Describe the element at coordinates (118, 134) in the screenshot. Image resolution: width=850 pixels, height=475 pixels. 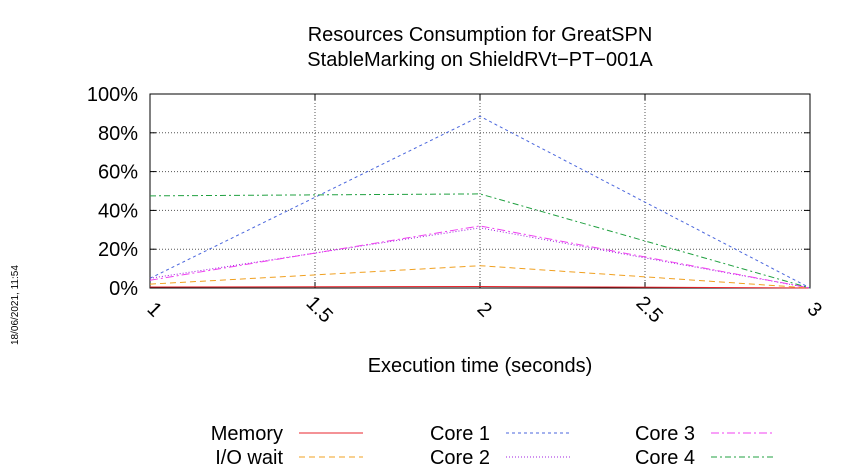
I see `y-tick-label: 80%` at that location.